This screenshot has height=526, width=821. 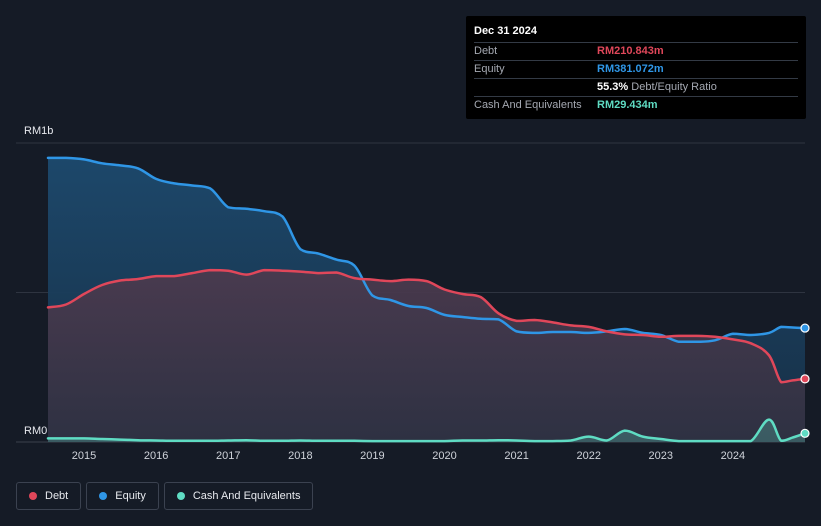 What do you see at coordinates (36, 431) in the screenshot?
I see `y-axis-bottom-label: RM0` at bounding box center [36, 431].